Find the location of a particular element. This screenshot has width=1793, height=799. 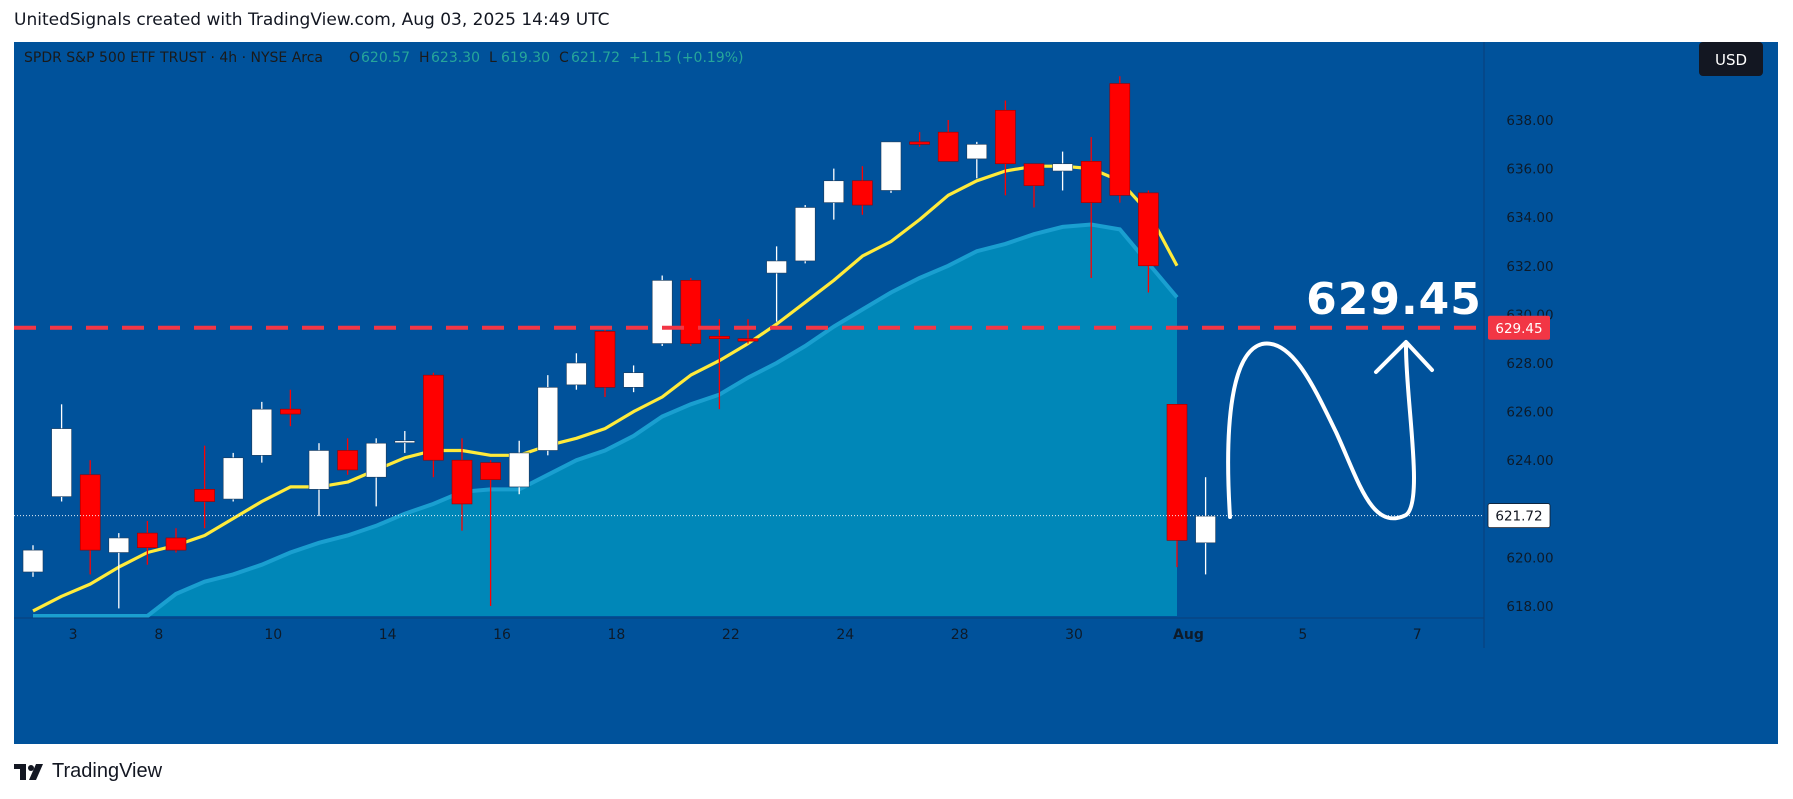

time-tick-label: 22 is located at coordinates (731, 635).